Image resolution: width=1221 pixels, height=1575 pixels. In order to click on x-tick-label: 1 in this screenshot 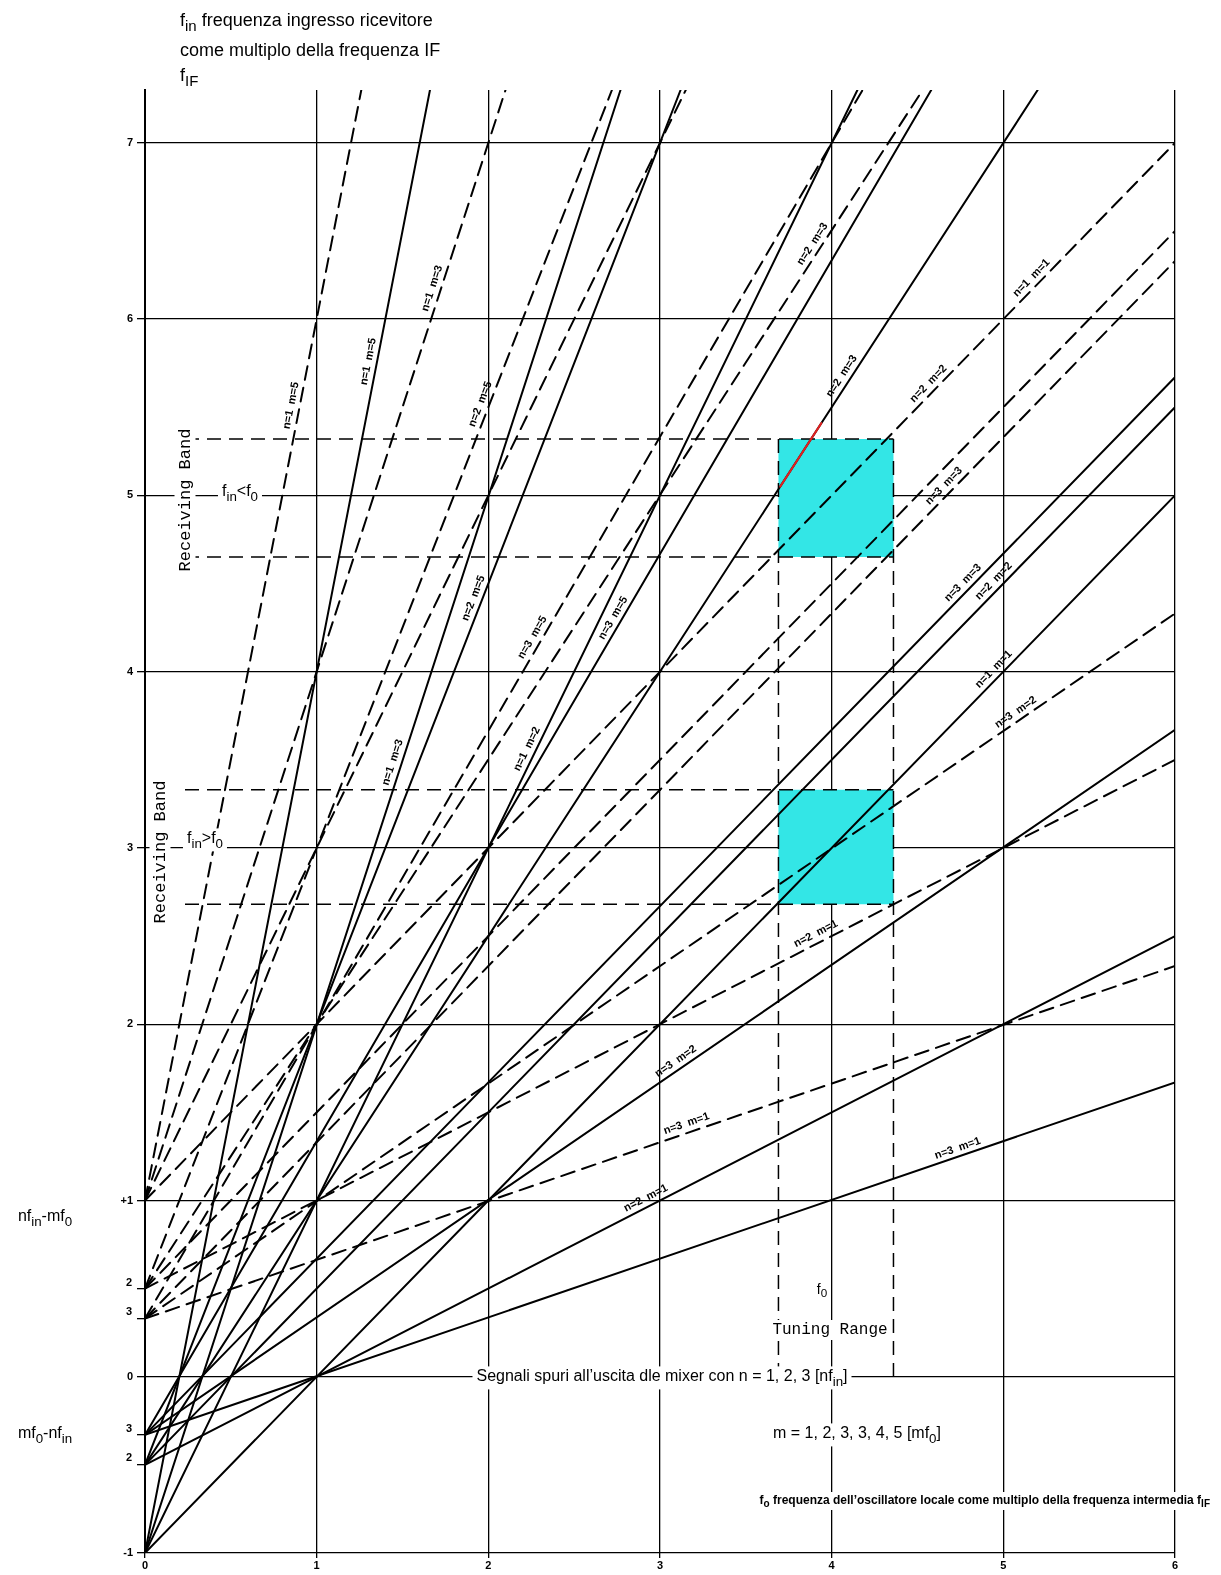, I will do `click(316, 1564)`.